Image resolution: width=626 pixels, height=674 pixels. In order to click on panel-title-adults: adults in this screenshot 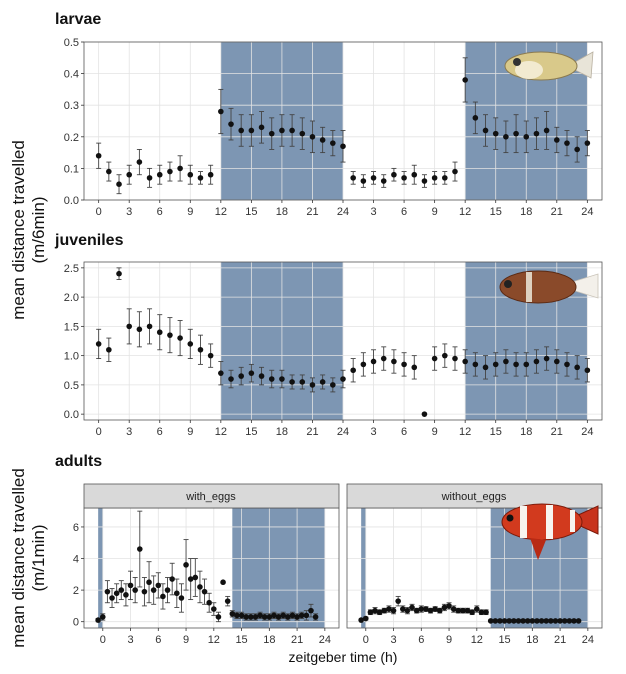, I will do `click(78, 461)`.